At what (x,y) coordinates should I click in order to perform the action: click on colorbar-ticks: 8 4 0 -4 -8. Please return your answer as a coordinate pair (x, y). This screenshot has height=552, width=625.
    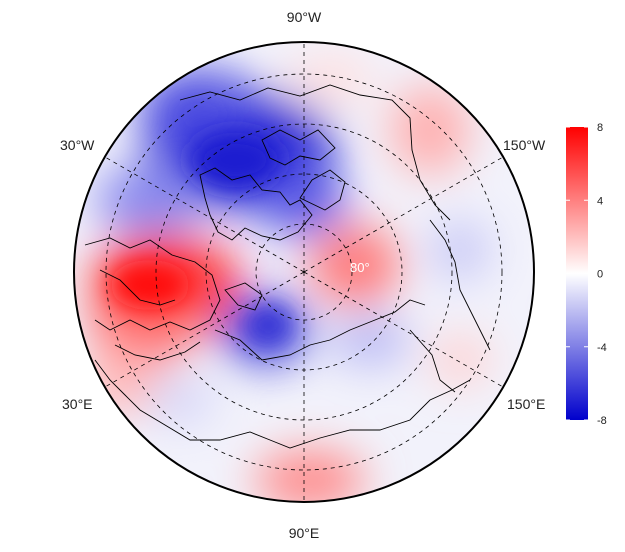
    Looking at the image, I should click on (586, 274).